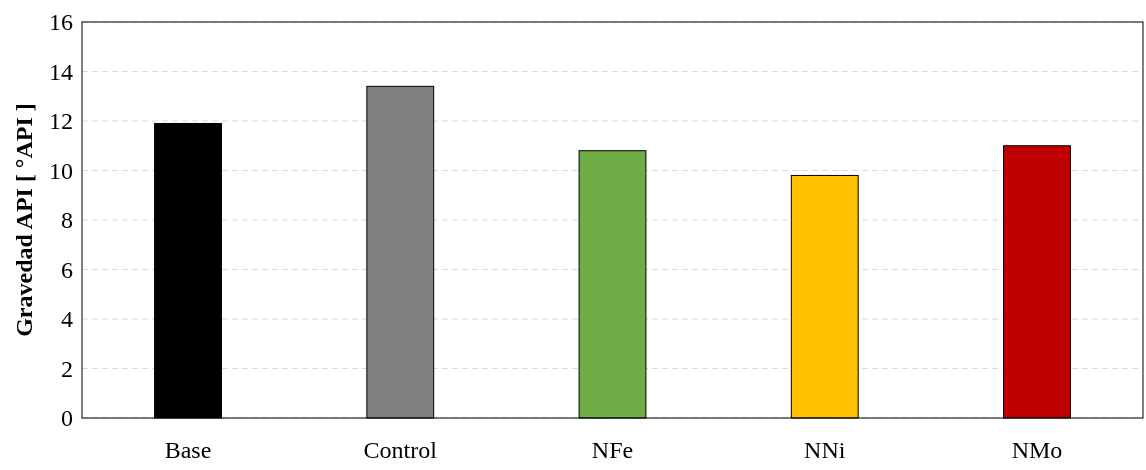  I want to click on y-tick-label: 2, so click(67, 368).